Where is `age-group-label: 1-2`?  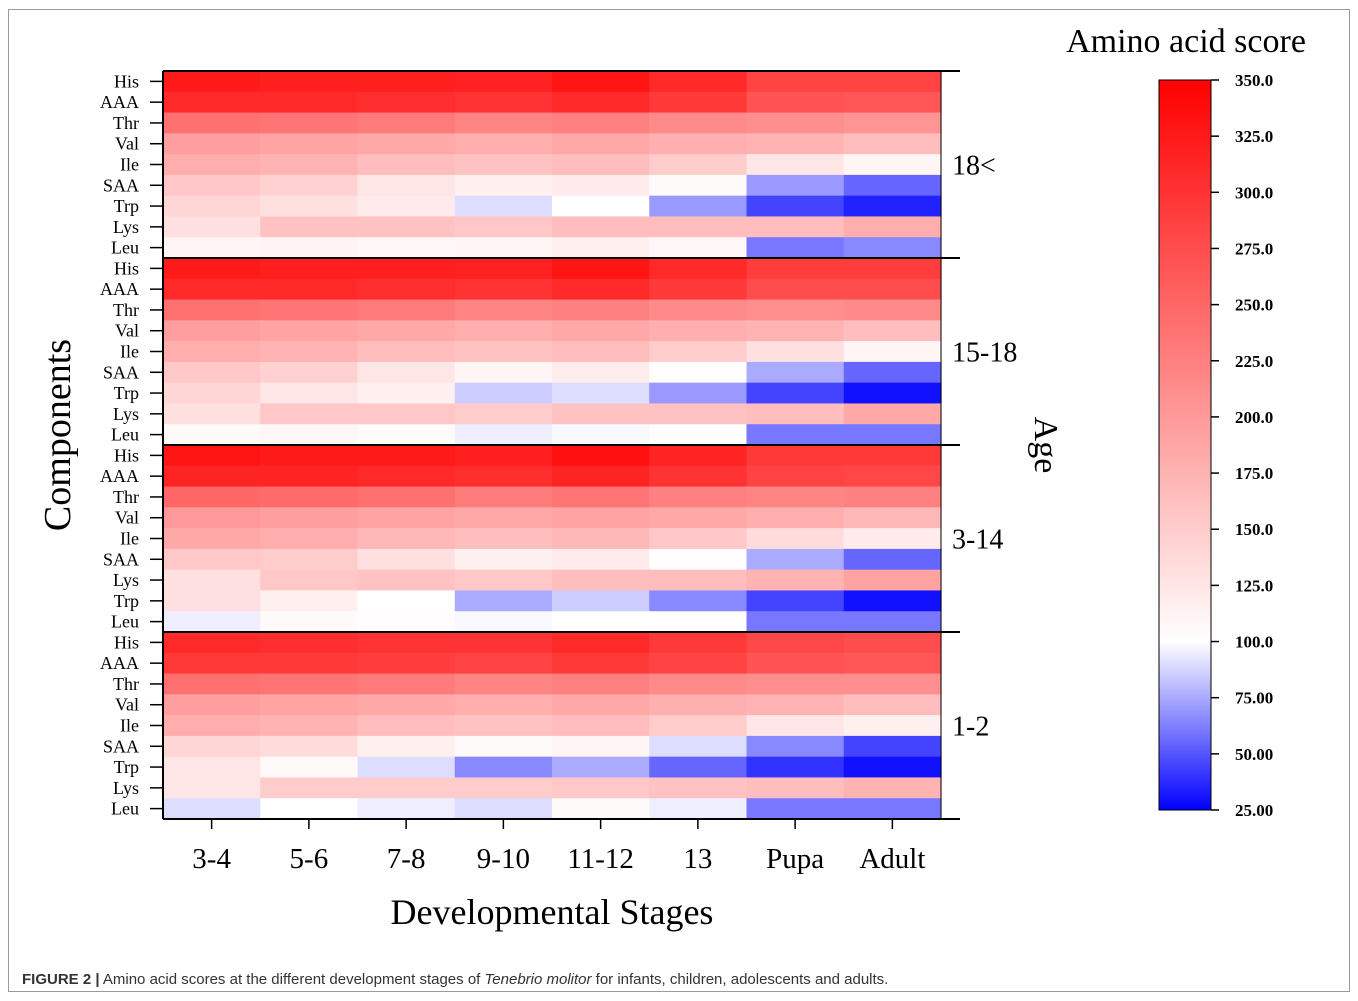 age-group-label: 1-2 is located at coordinates (970, 727).